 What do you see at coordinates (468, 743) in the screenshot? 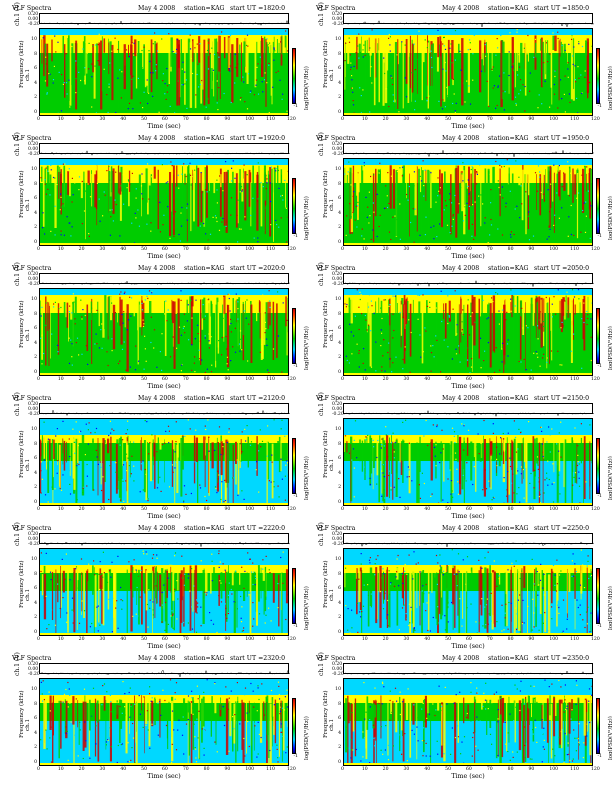
I see `spectrogram-band` at bounding box center [468, 743].